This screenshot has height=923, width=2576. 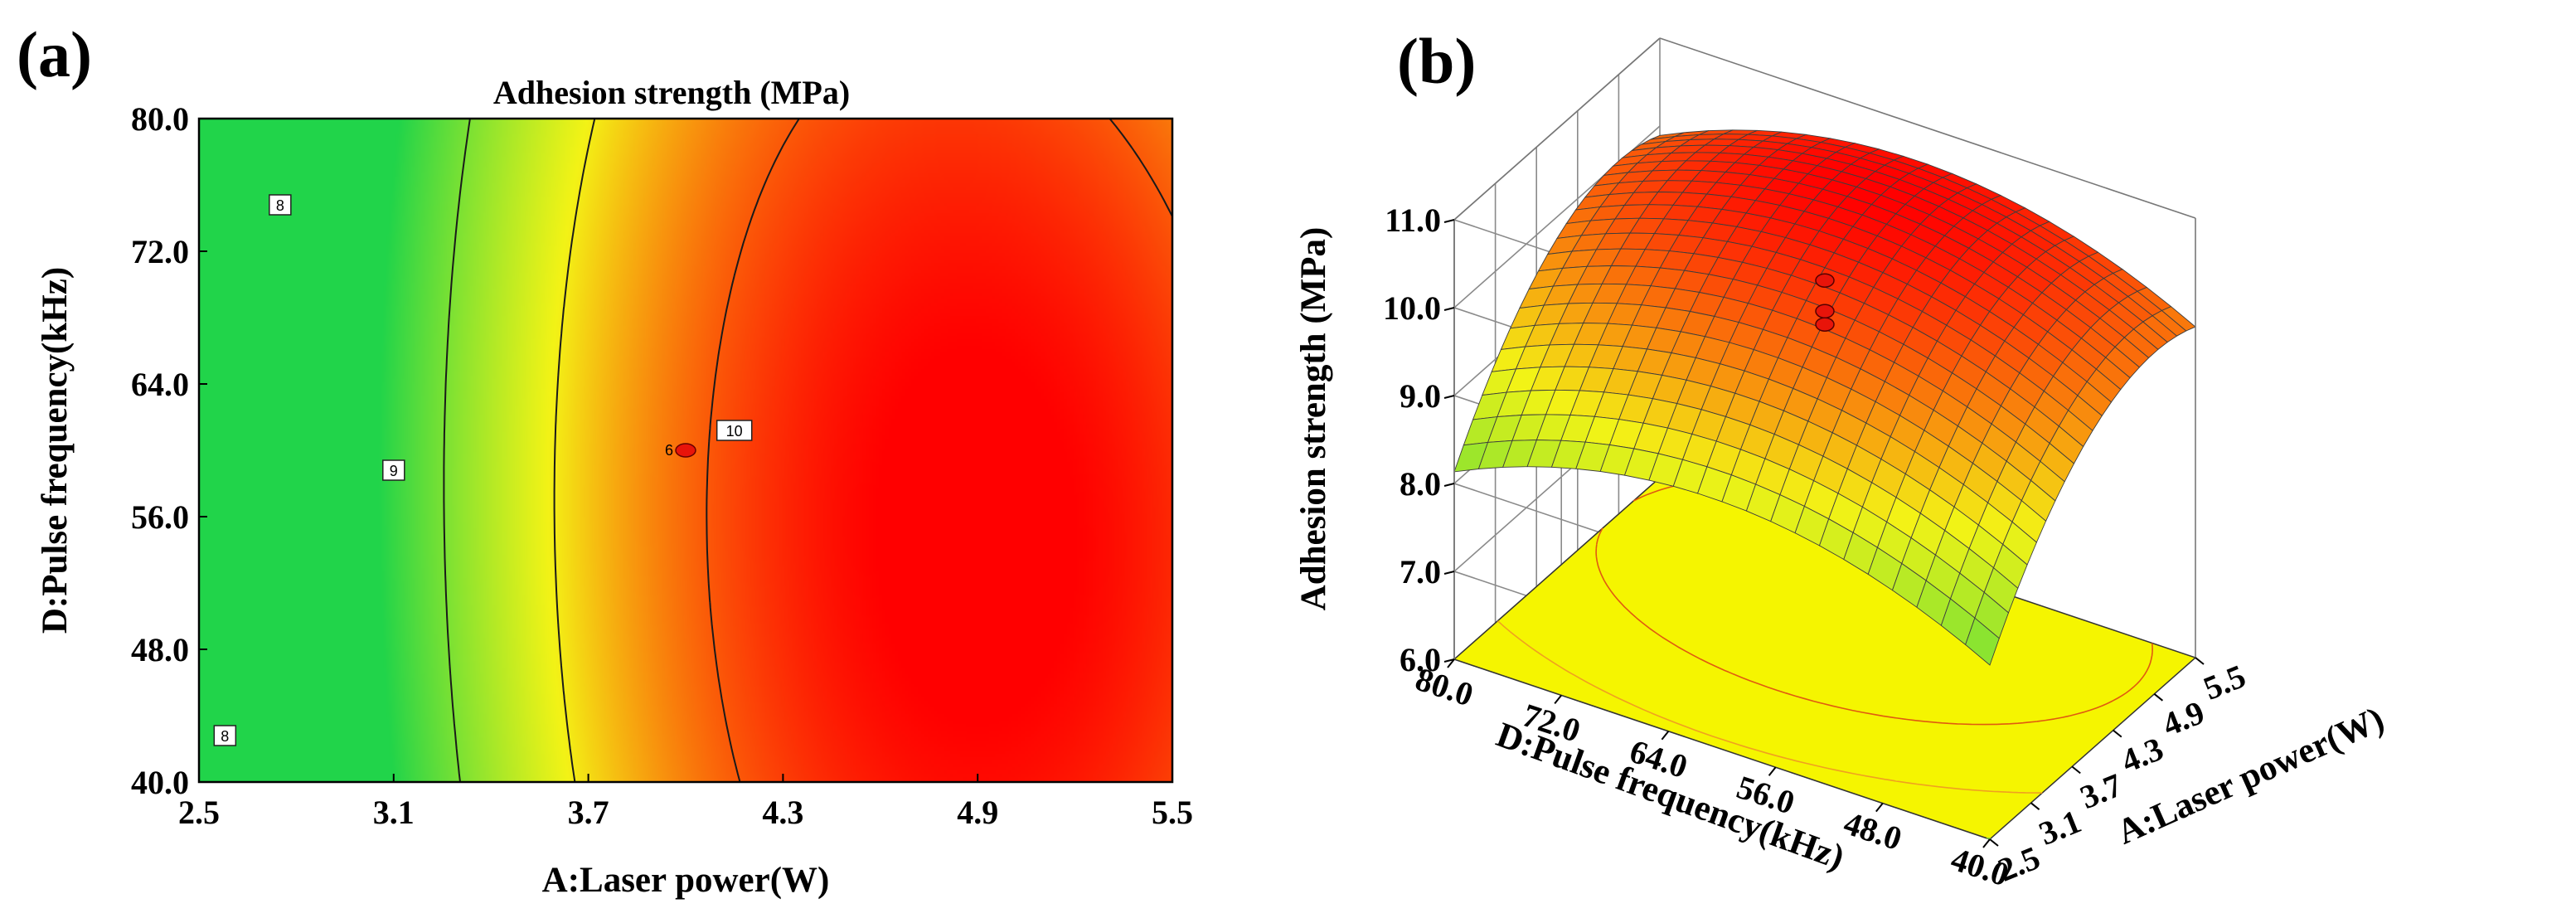 What do you see at coordinates (55, 450) in the screenshot?
I see `y-axis-label: D:Pulse frequency(kHz)` at bounding box center [55, 450].